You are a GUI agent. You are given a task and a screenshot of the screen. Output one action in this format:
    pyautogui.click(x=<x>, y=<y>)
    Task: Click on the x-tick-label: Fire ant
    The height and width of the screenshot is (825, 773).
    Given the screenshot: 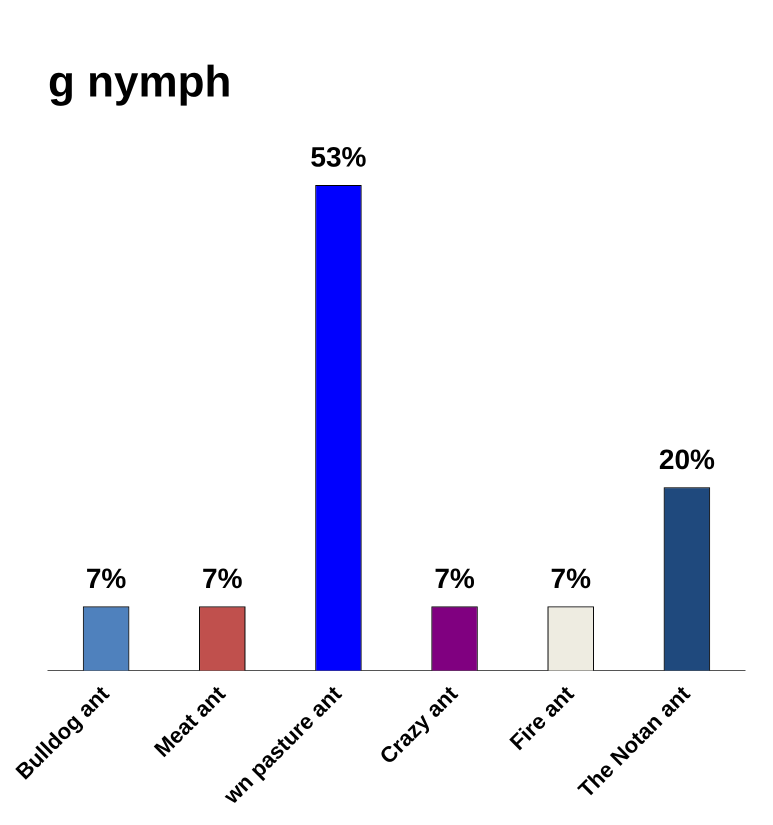 What is the action you would take?
    pyautogui.click(x=542, y=717)
    